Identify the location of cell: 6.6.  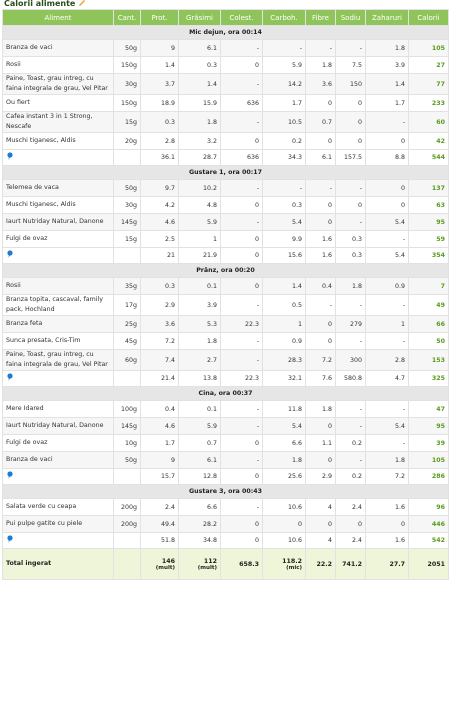
(199, 507).